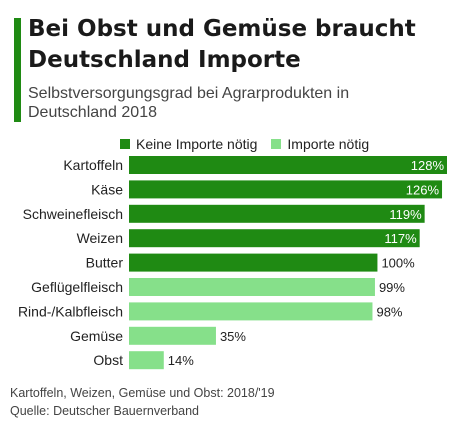  Describe the element at coordinates (125, 144) in the screenshot. I see `legend-swatch-no-imports` at that location.